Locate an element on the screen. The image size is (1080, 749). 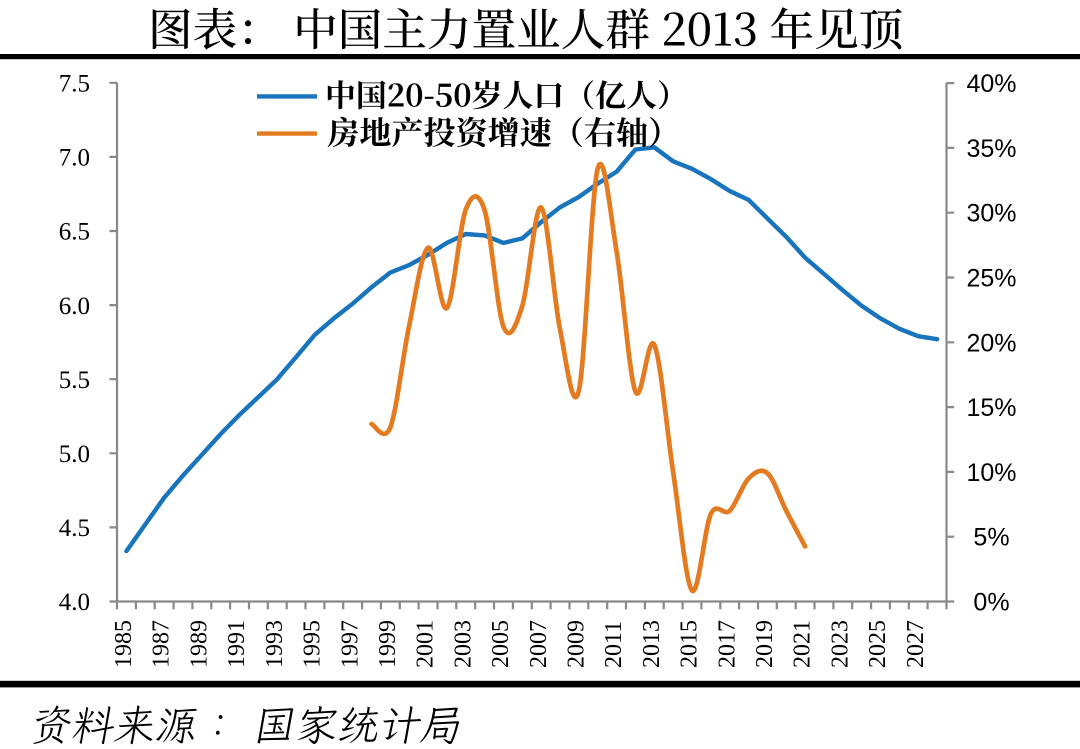
svg-text: 40% is located at coordinates (991, 84).